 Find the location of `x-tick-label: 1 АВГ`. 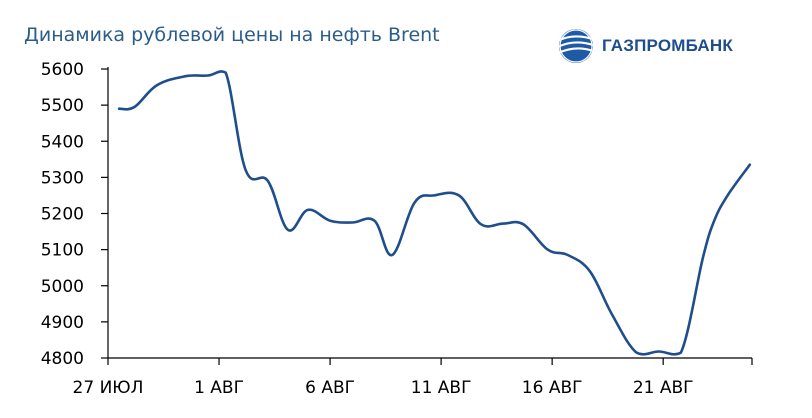

x-tick-label: 1 АВГ is located at coordinates (219, 388).